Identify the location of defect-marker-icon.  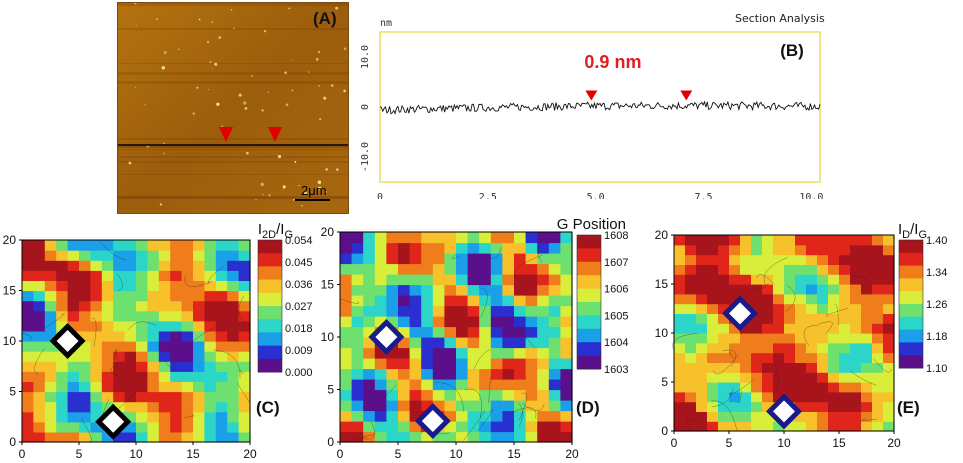
(740, 313).